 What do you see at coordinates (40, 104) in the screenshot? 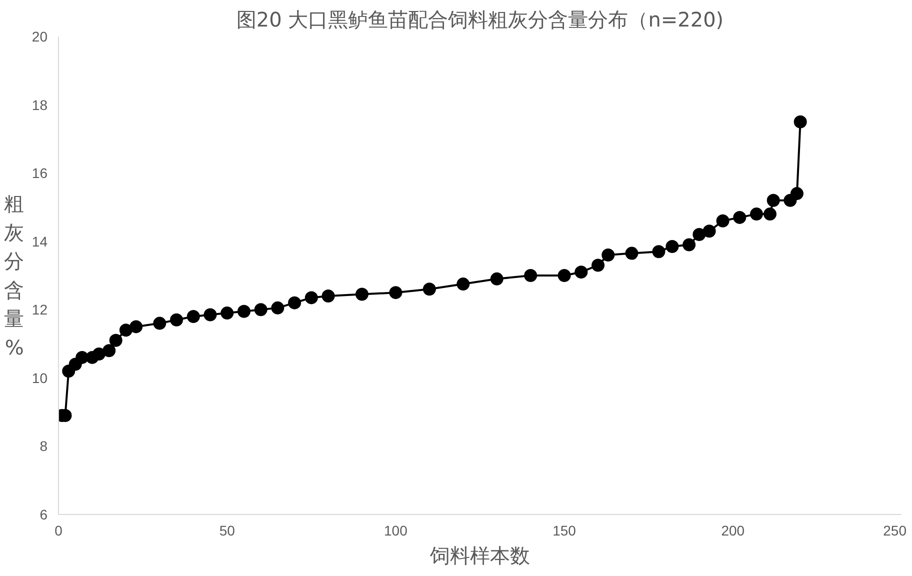
I see `y-tick-label: 18` at bounding box center [40, 104].